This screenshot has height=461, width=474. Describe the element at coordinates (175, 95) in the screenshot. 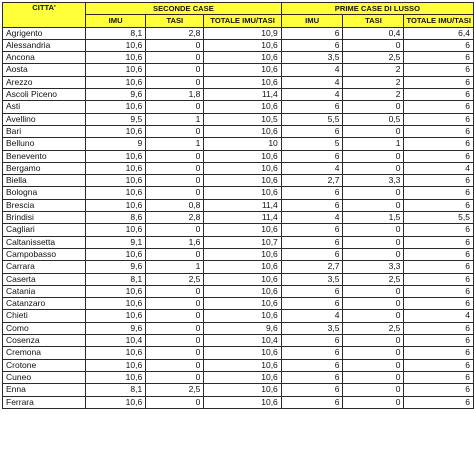

I see `second-tasi-cell: 1,8` at that location.